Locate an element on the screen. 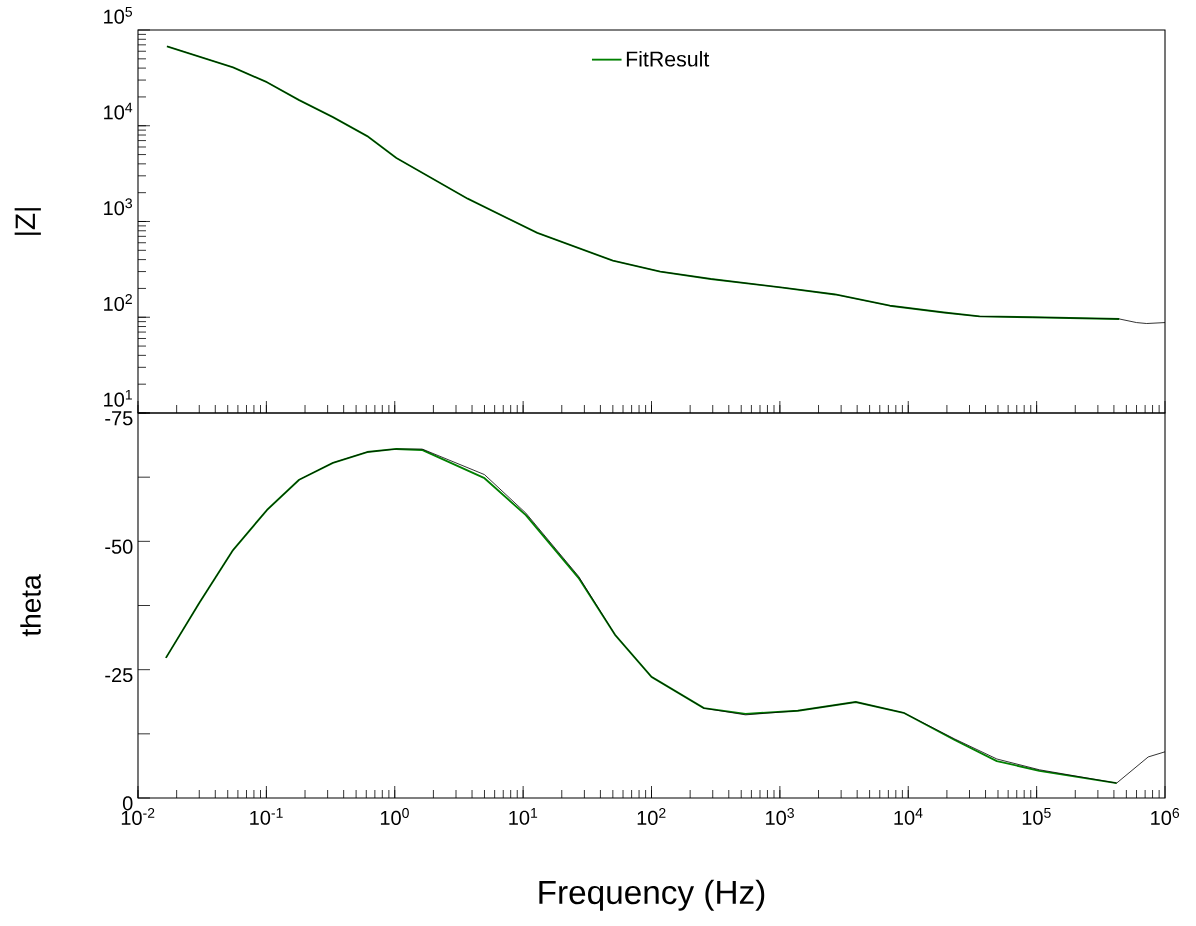 This screenshot has width=1196, height=926. legend-label: FitResult is located at coordinates (668, 58).